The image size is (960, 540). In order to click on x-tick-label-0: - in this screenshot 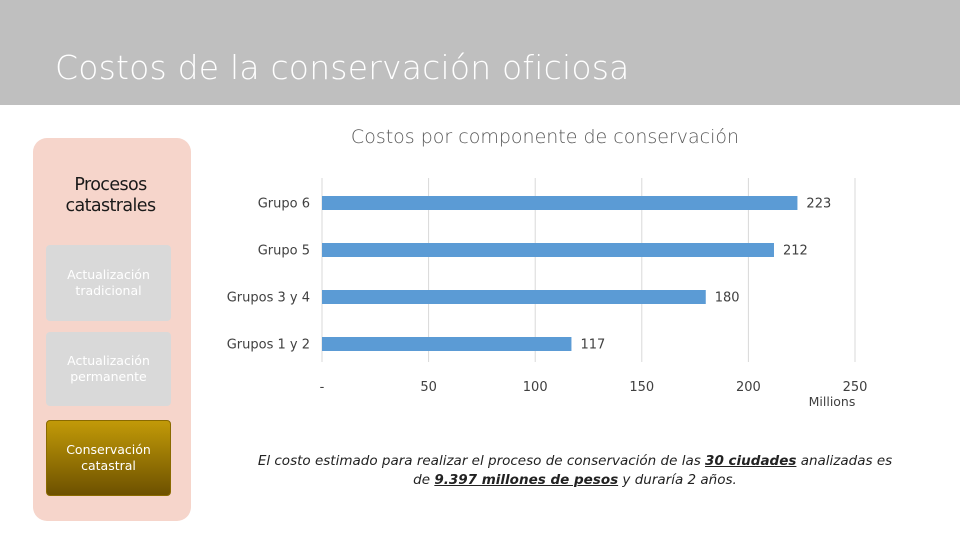, I will do `click(322, 387)`.